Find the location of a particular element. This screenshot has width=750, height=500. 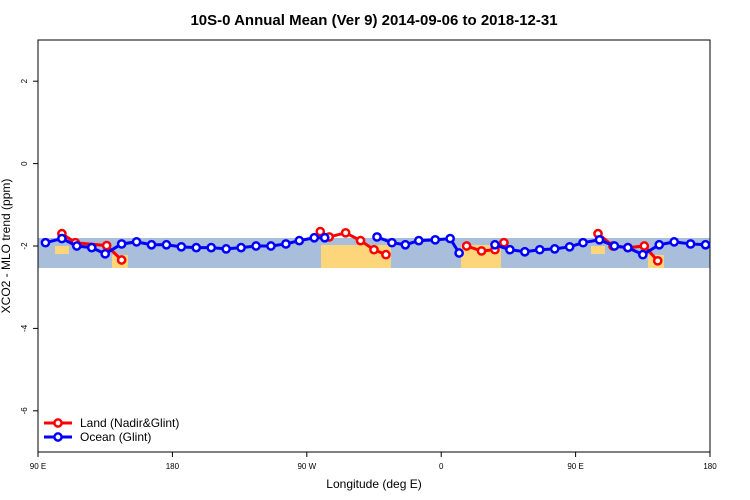

legend-label: Ocean (Glint) is located at coordinates (115, 437).